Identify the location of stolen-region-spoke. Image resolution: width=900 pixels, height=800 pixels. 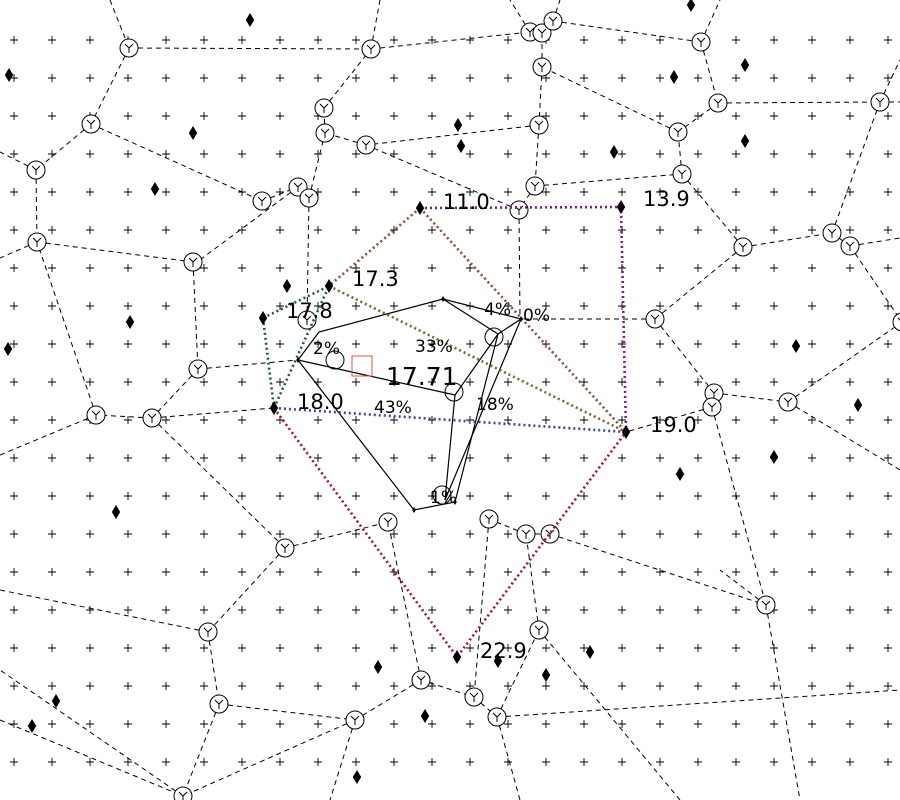
(483, 409).